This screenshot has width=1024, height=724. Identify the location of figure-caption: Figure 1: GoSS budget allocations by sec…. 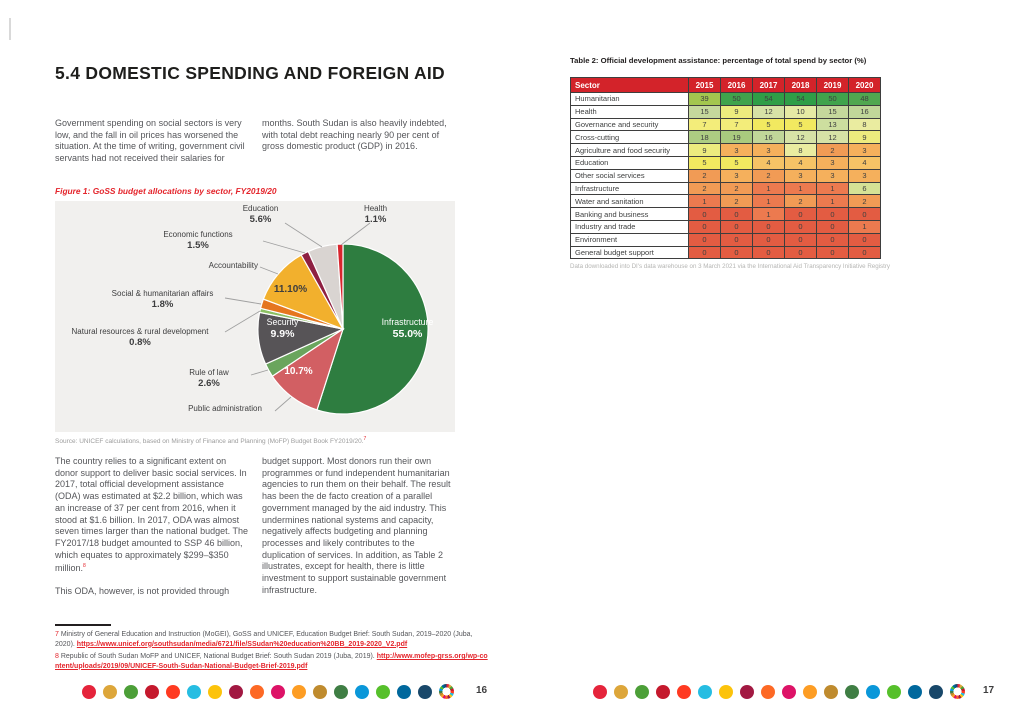
(166, 191).